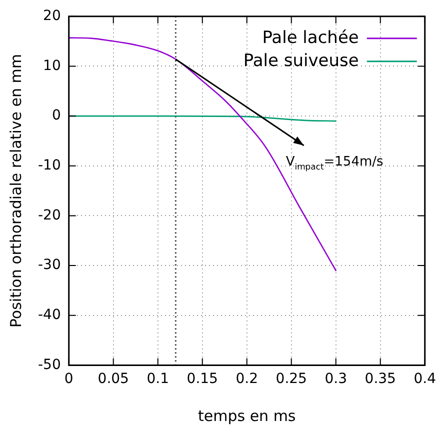  I want to click on y-axis-title: Position orthoradiale relative en mm, so click(15, 191).